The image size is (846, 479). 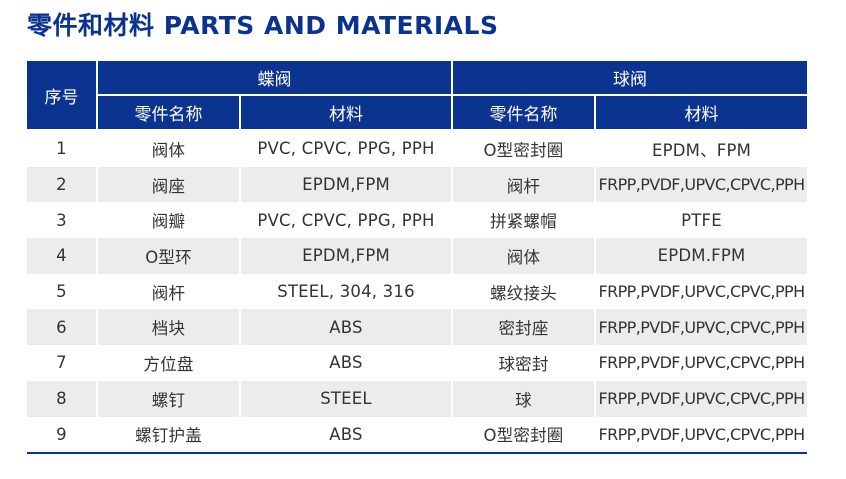 I want to click on row-number: 4, so click(x=62, y=256).